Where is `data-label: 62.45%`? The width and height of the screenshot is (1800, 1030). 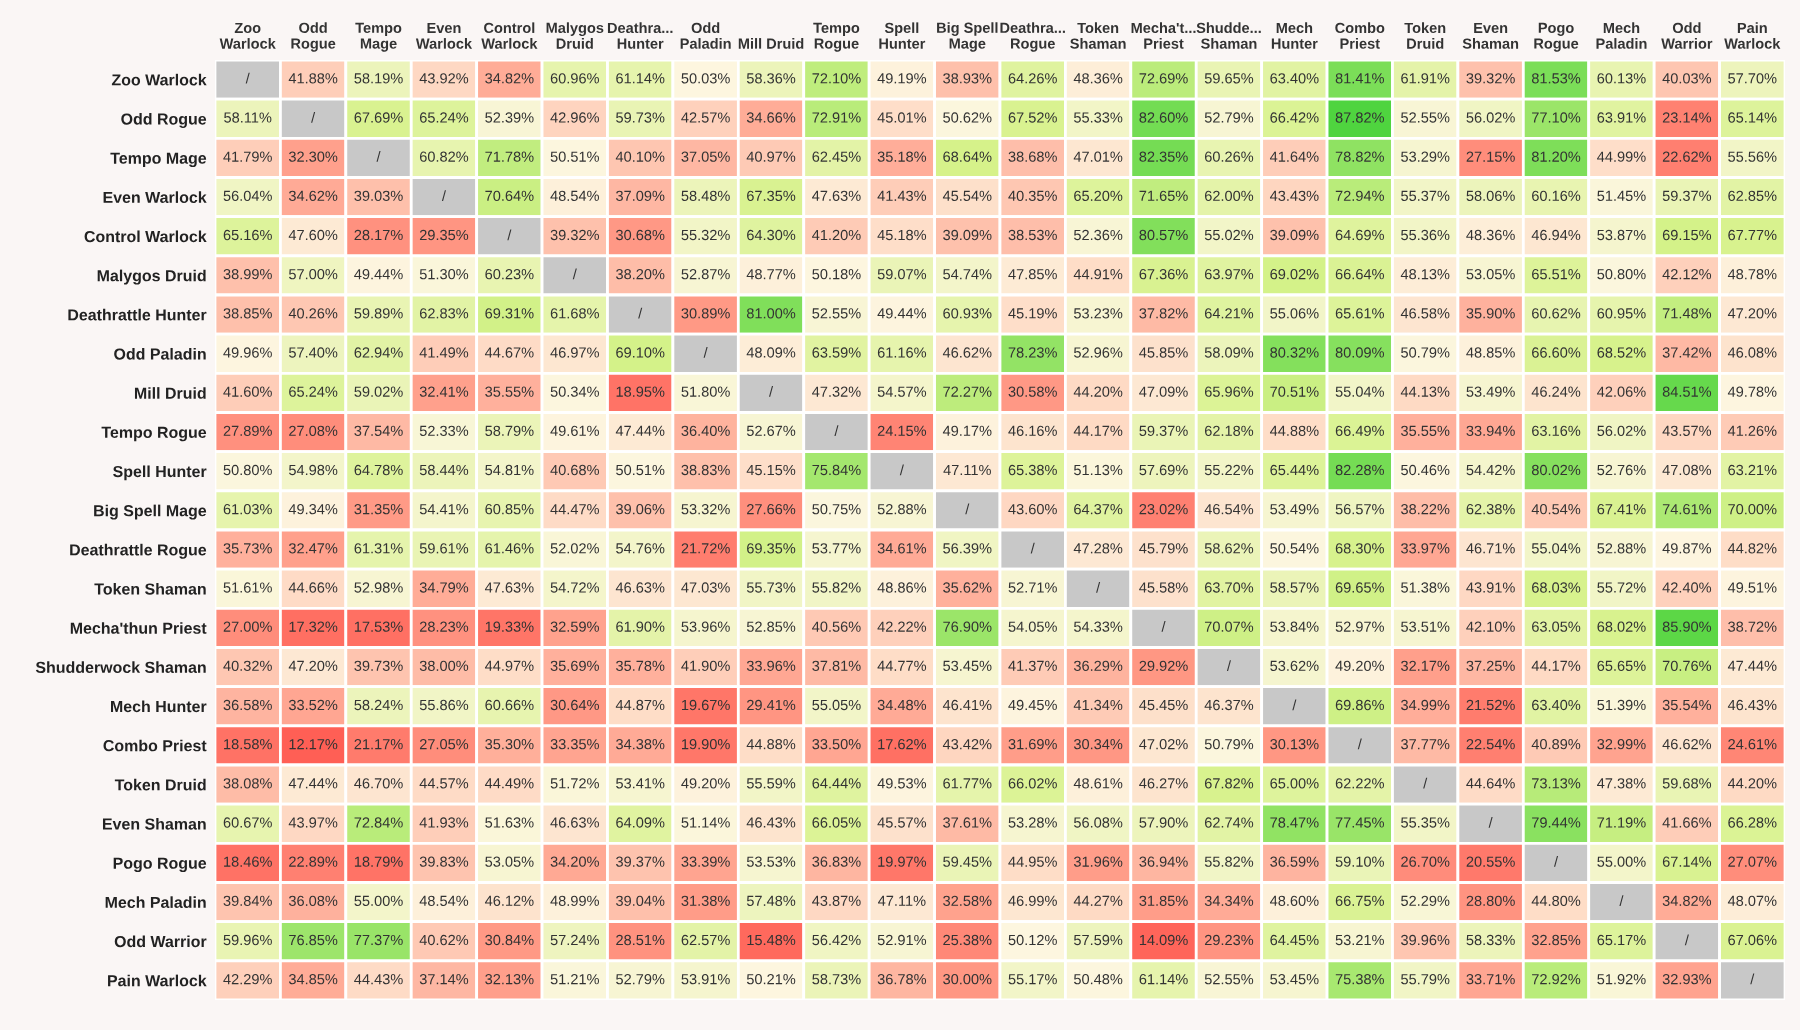
data-label: 62.45% is located at coordinates (836, 156).